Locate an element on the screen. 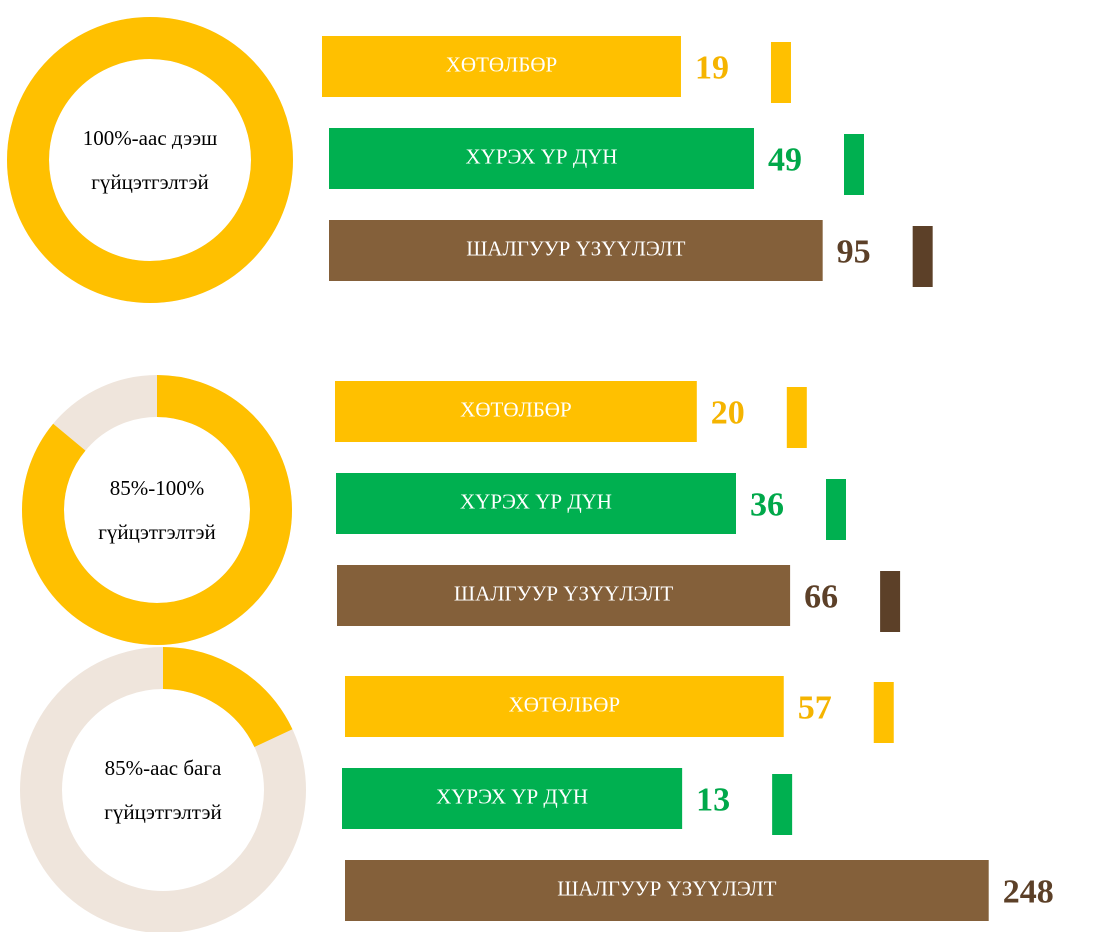 The height and width of the screenshot is (932, 1095). bar-value: 20 is located at coordinates (728, 412).